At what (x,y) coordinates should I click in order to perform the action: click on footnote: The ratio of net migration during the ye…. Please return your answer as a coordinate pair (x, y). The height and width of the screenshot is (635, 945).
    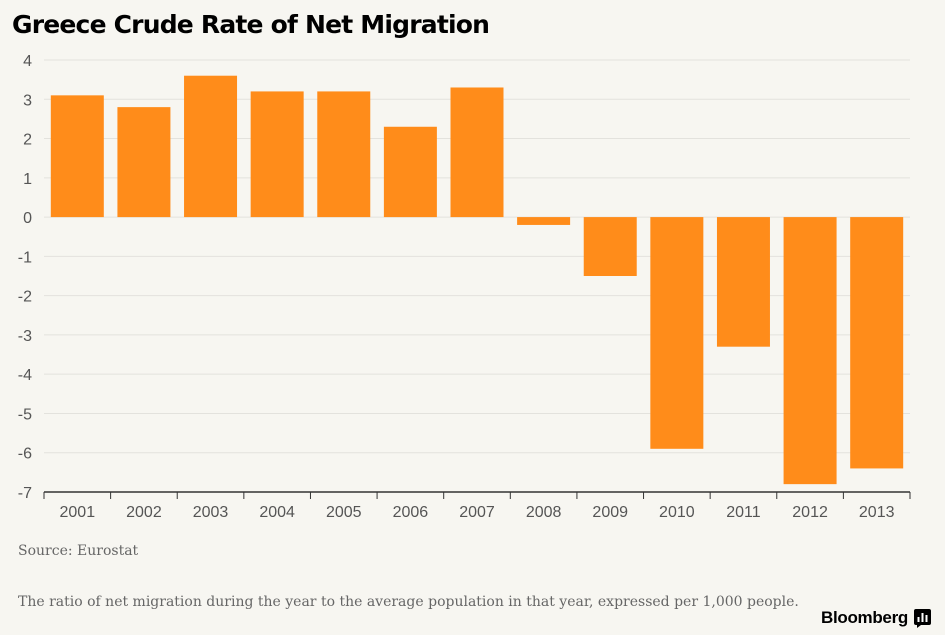
    Looking at the image, I should click on (408, 602).